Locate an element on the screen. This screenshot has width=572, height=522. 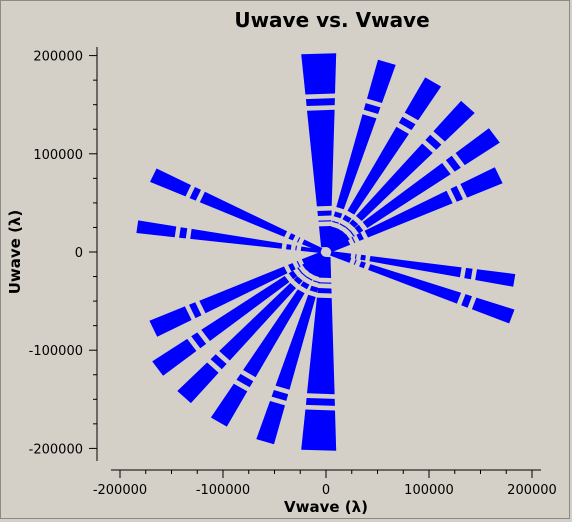
x-axis-label: Vwave (λ) is located at coordinates (326, 507).